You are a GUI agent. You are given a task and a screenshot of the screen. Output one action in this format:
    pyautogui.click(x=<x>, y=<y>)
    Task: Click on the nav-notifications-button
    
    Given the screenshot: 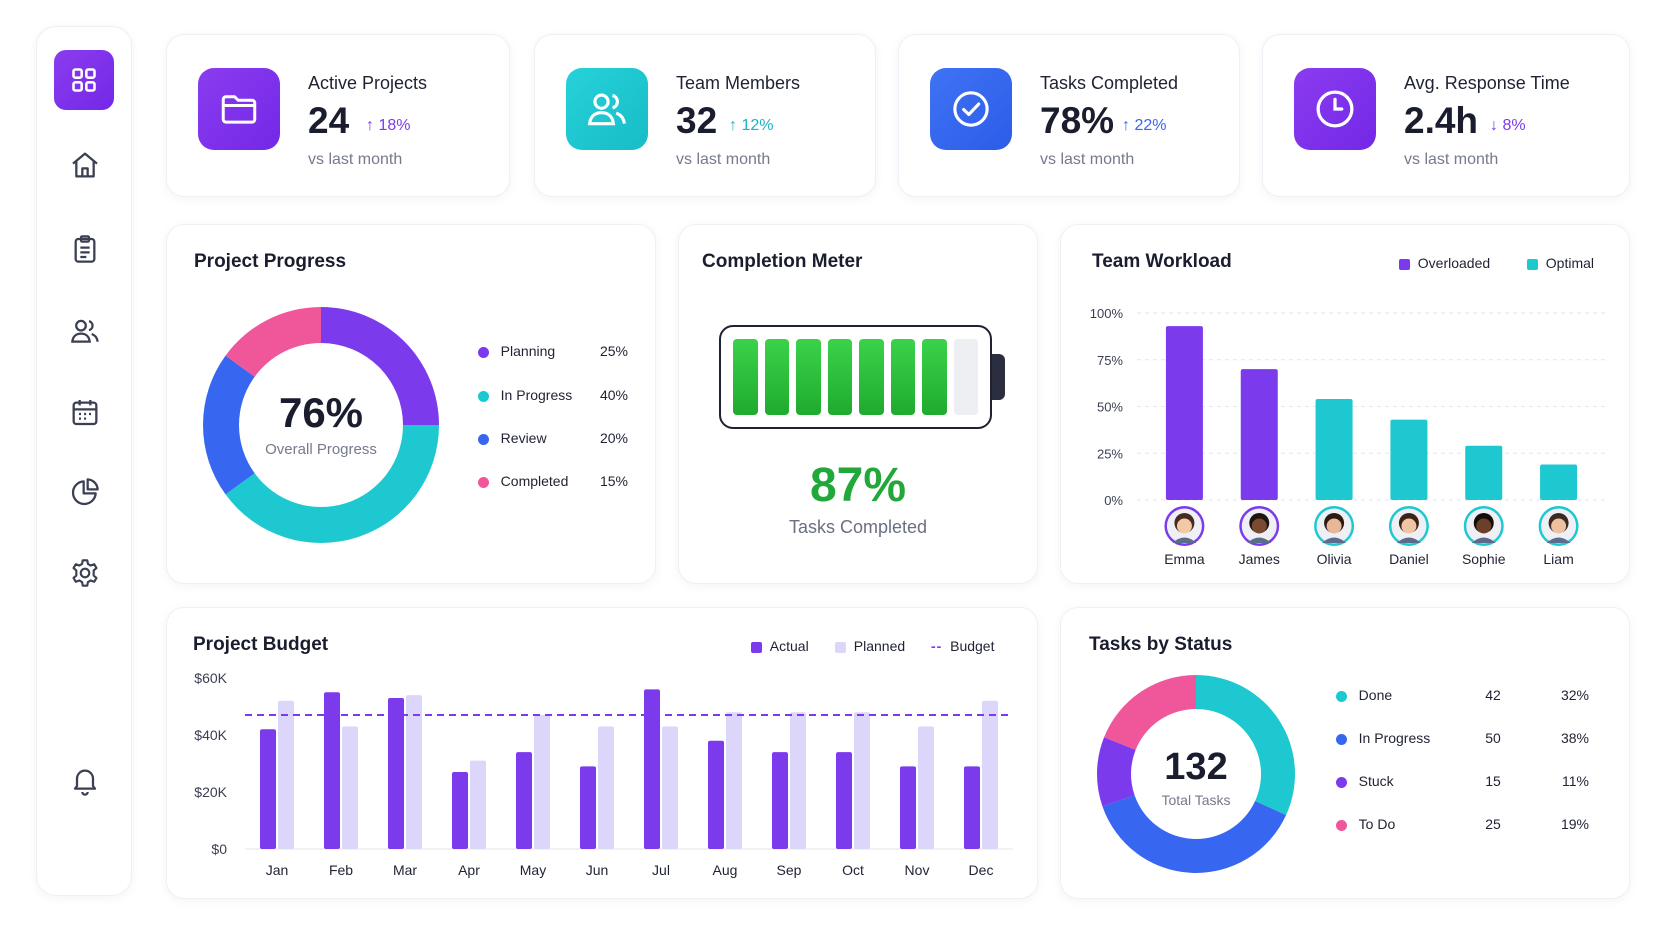 What is the action you would take?
    pyautogui.click(x=85, y=780)
    